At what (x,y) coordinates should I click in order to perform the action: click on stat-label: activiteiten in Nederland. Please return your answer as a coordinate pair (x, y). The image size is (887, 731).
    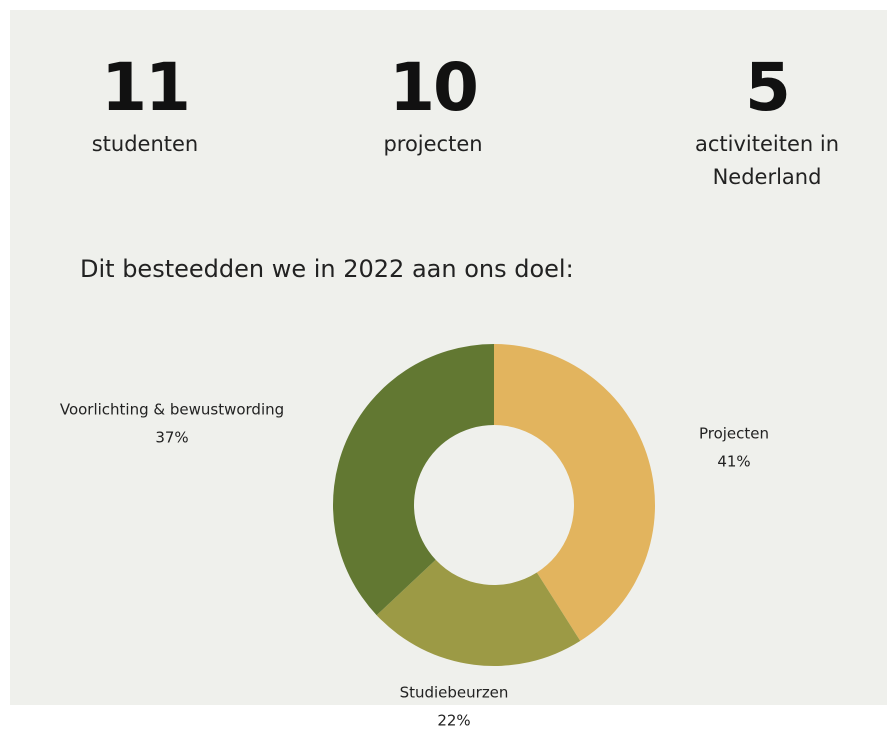
    Looking at the image, I should click on (767, 160).